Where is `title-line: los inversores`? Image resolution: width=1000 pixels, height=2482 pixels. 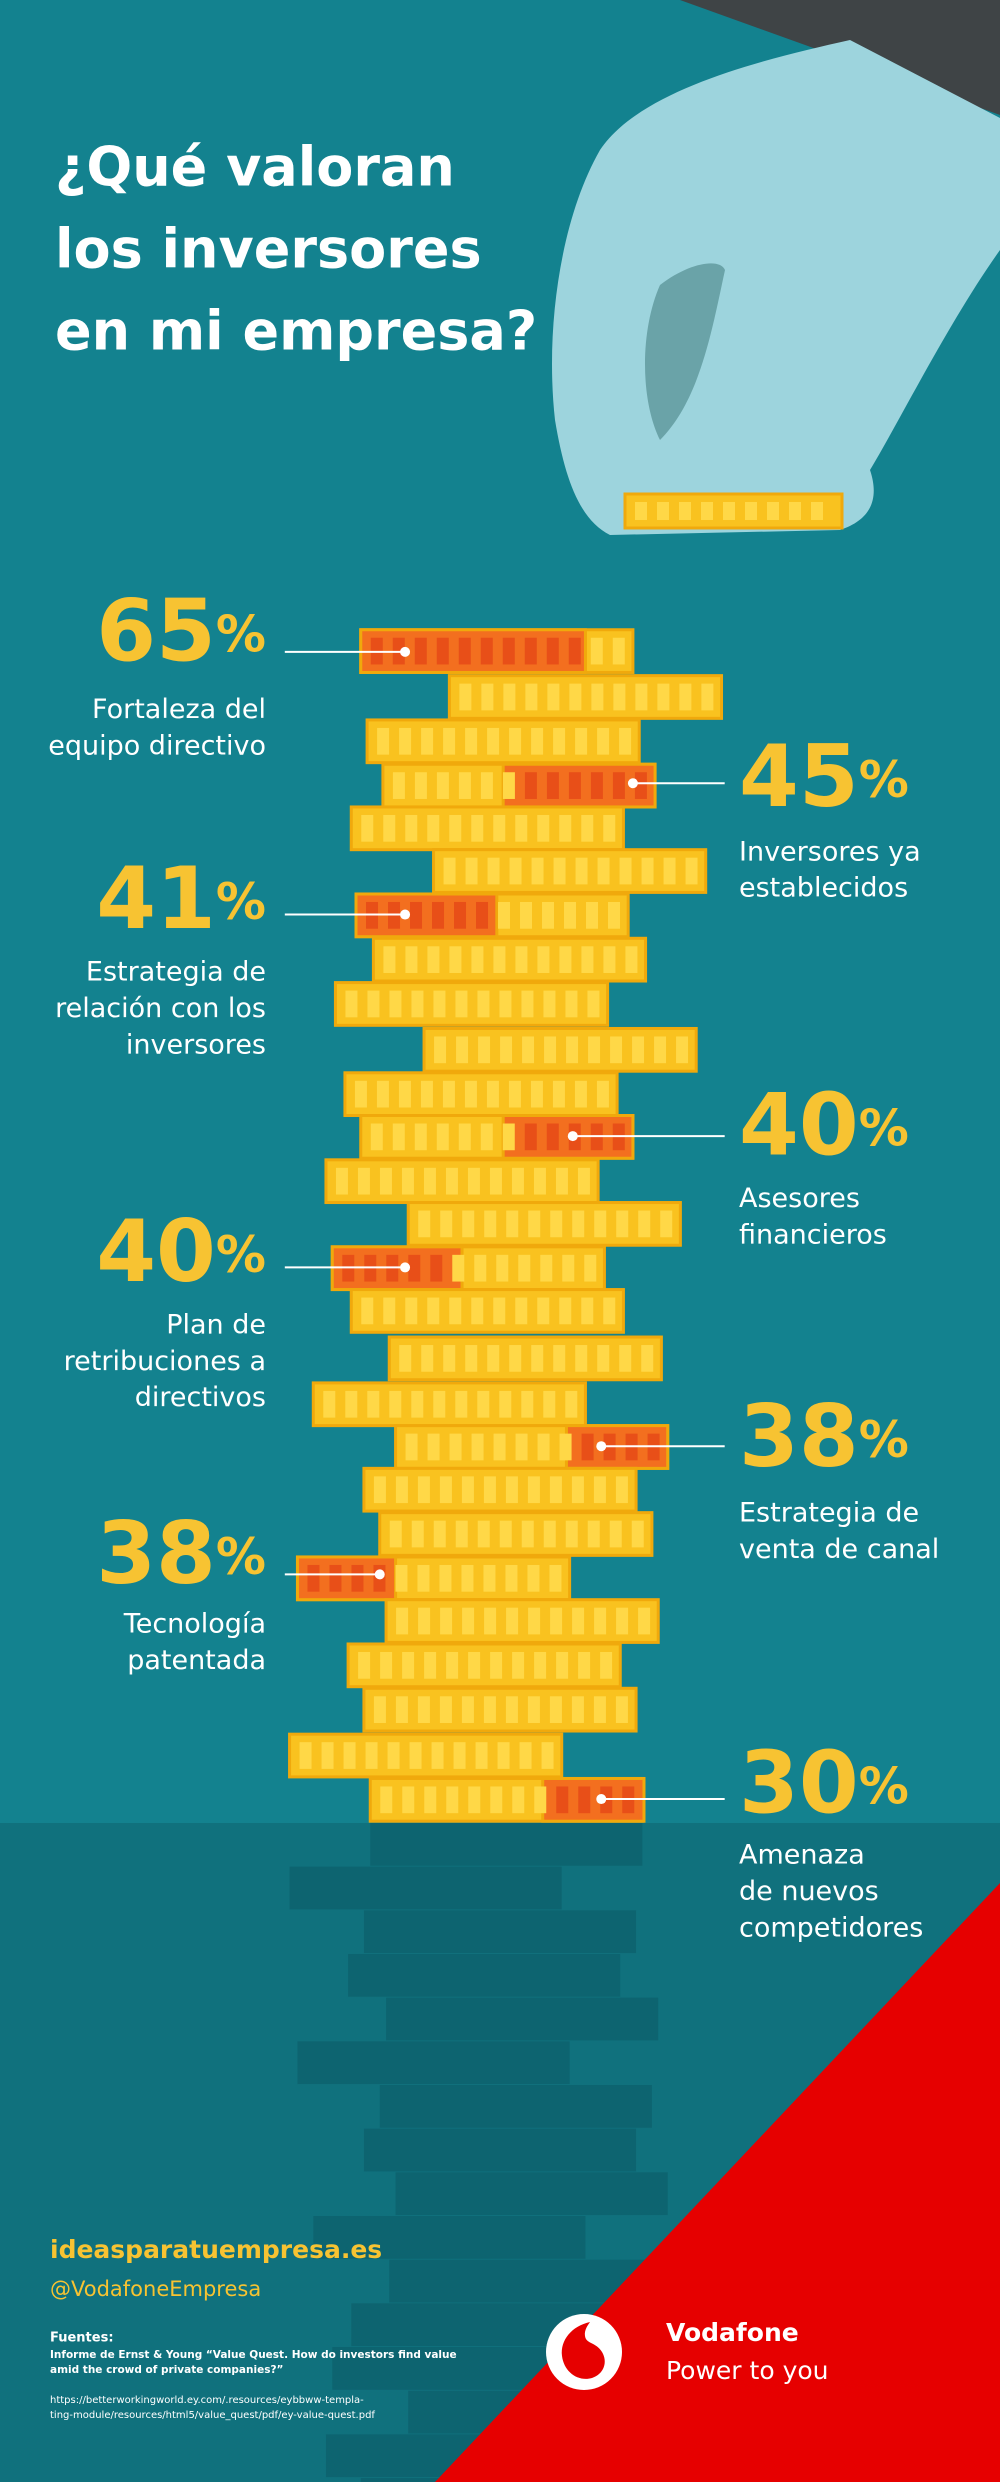
title-line: los inversores is located at coordinates (268, 249).